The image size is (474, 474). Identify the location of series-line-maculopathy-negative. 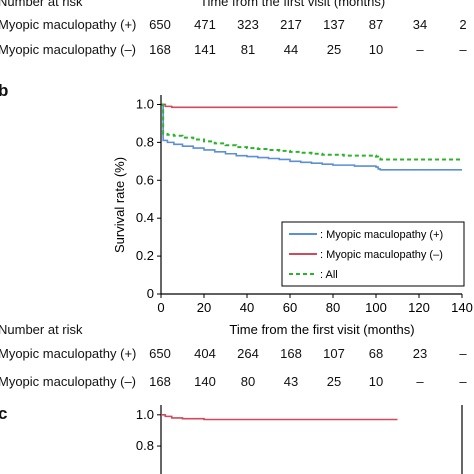
(279, 106).